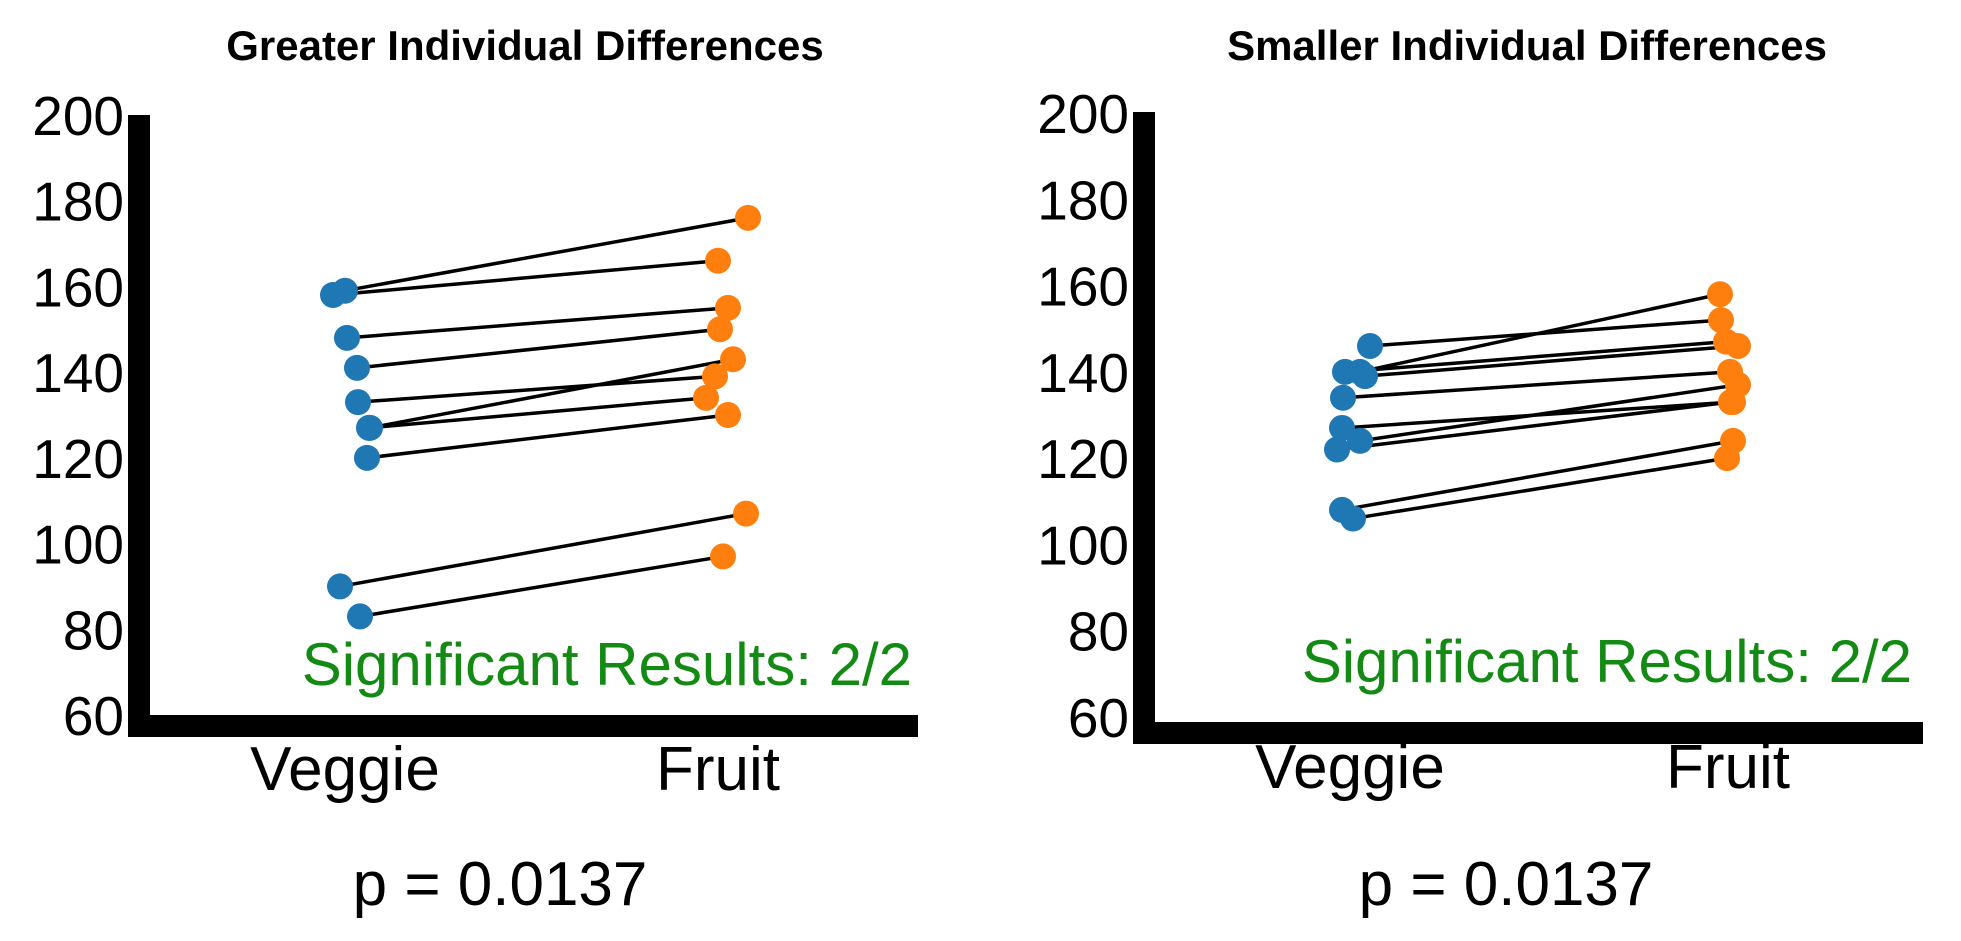  What do you see at coordinates (525, 45) in the screenshot?
I see `panel-title: Greater Individual Differences` at bounding box center [525, 45].